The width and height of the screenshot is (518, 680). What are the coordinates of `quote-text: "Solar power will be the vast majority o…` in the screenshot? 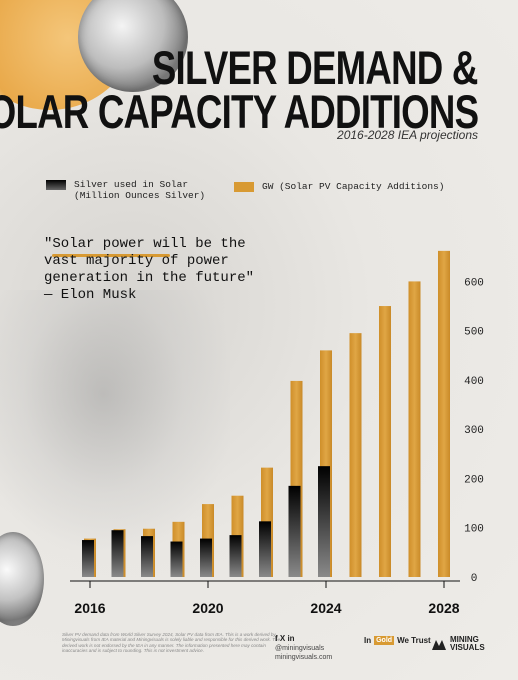 It's located at (149, 261).